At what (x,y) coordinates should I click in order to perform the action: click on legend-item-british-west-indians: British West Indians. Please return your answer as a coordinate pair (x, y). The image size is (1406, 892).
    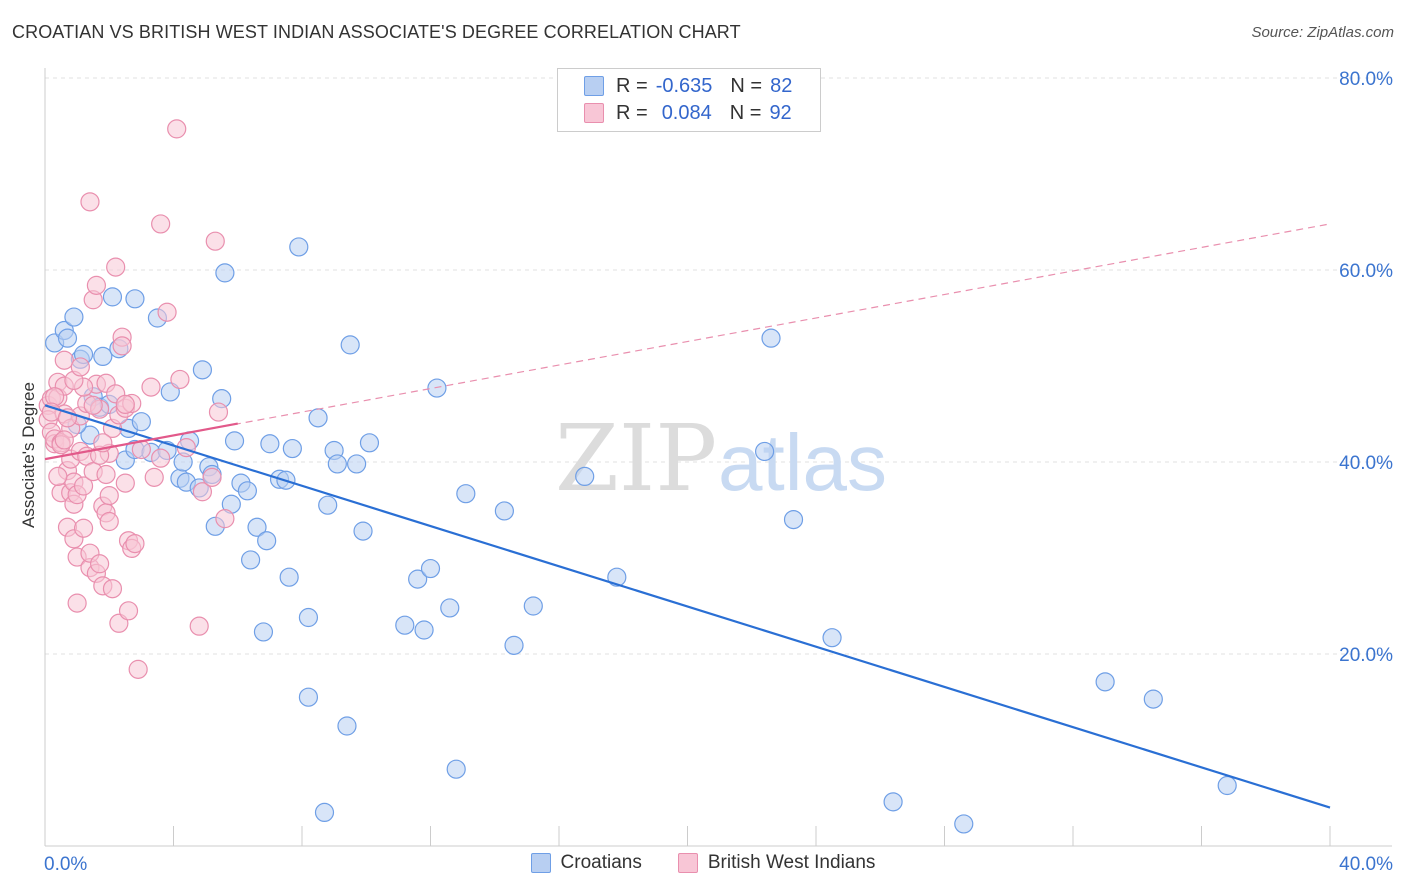
    Looking at the image, I should click on (776, 863).